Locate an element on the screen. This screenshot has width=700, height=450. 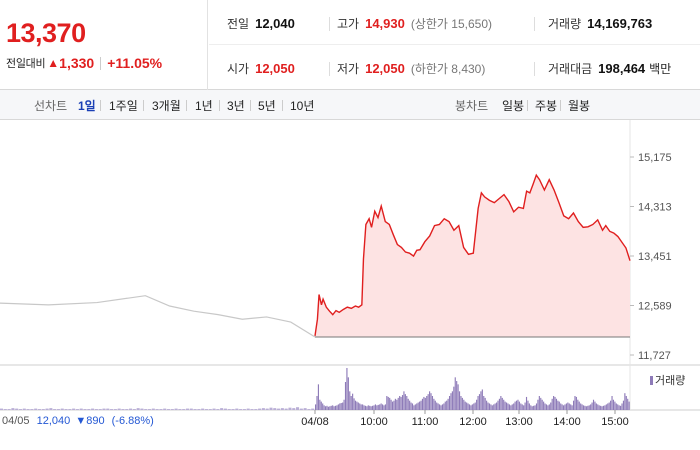
stat-unit: 백만 is located at coordinates (660, 69).